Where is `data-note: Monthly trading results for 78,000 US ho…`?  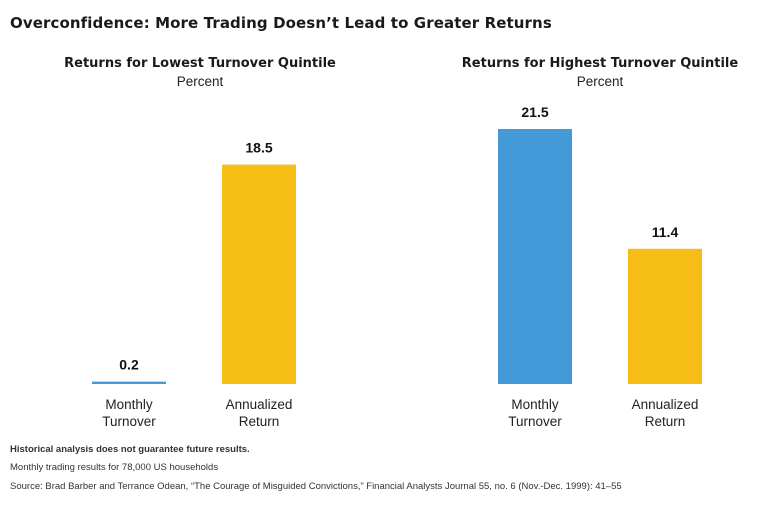 data-note: Monthly trading results for 78,000 US ho… is located at coordinates (114, 467).